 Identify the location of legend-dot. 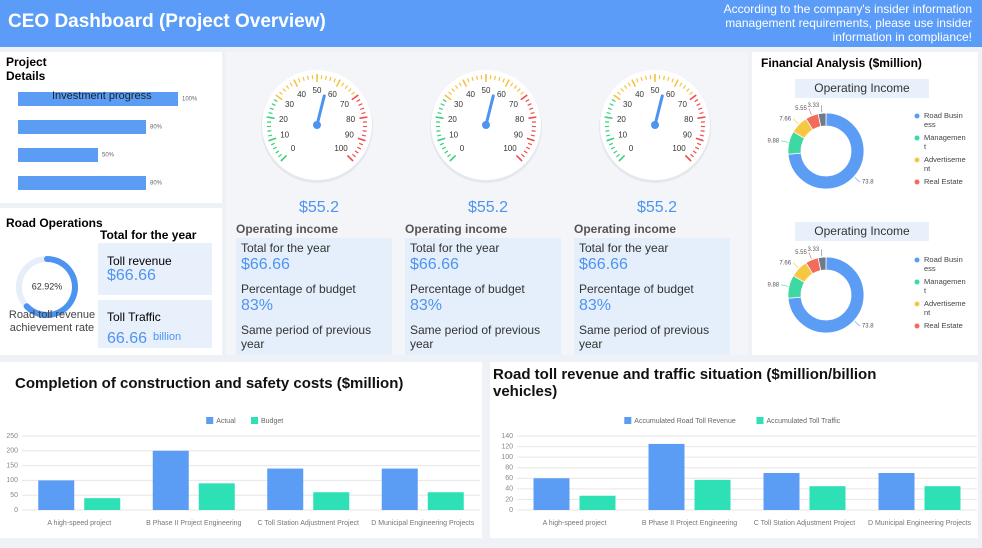
(917, 260).